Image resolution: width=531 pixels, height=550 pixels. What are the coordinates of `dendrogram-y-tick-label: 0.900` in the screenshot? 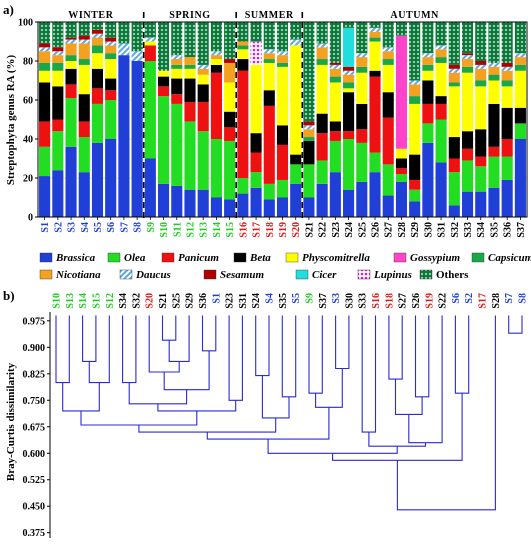 It's located at (34, 348).